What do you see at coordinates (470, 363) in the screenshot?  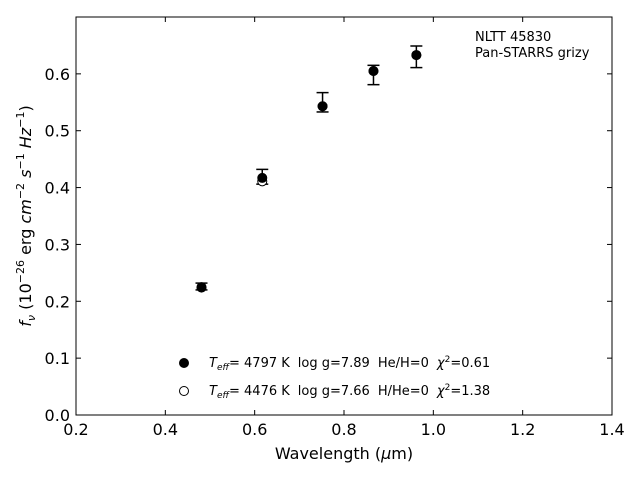 I see `legend-1-chi: =0.61` at bounding box center [470, 363].